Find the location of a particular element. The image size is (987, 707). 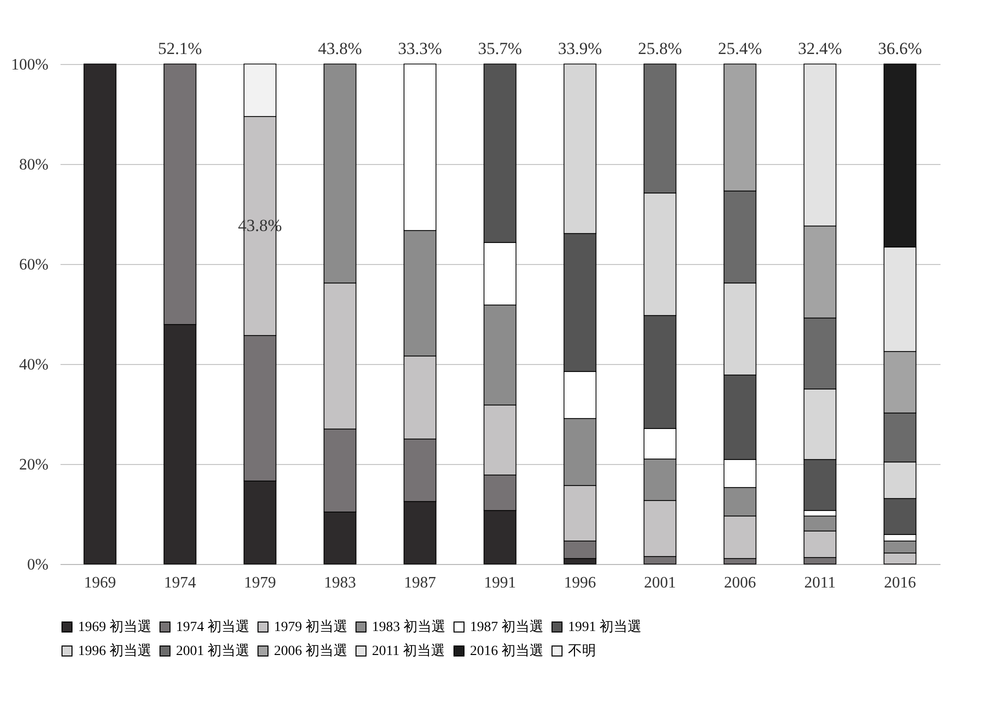

x-tick-label: 1987 is located at coordinates (420, 583).